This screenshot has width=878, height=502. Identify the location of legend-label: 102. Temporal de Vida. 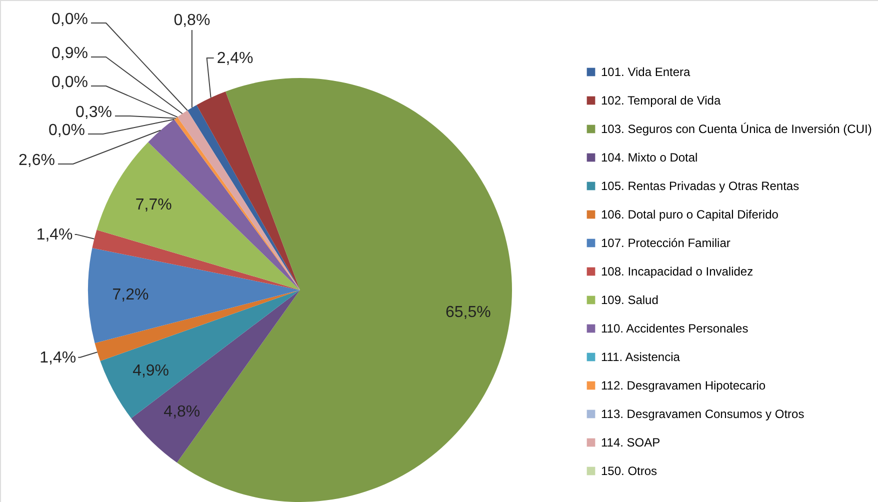
(661, 101).